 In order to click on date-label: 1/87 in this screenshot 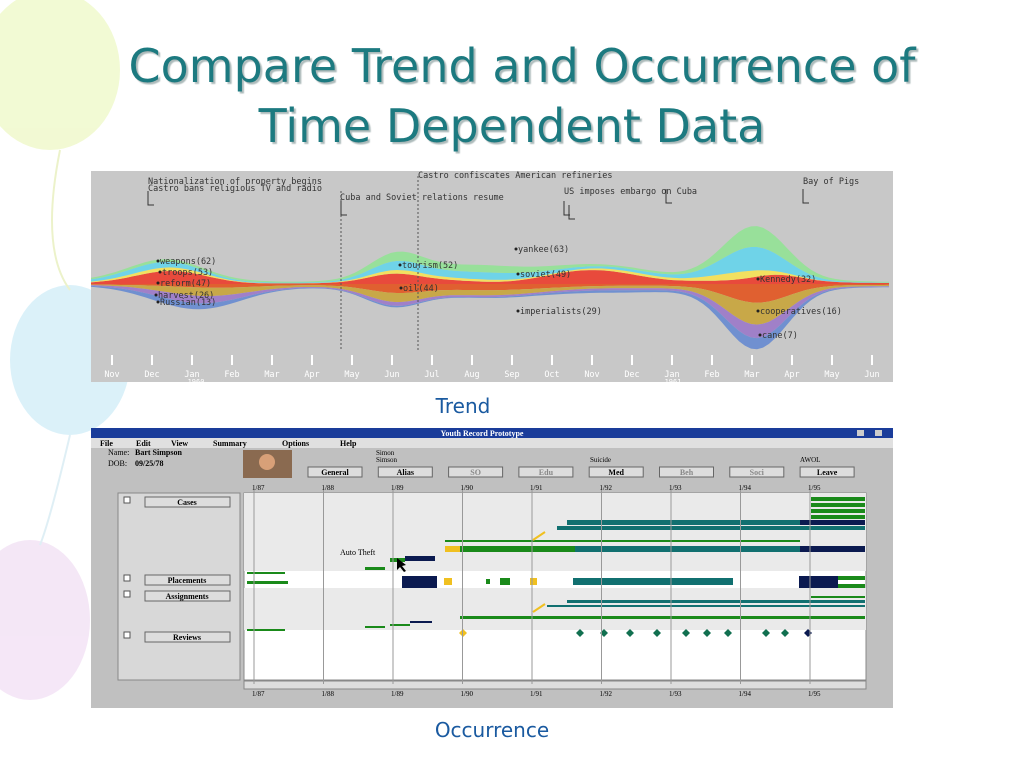, I will do `click(258, 694)`.